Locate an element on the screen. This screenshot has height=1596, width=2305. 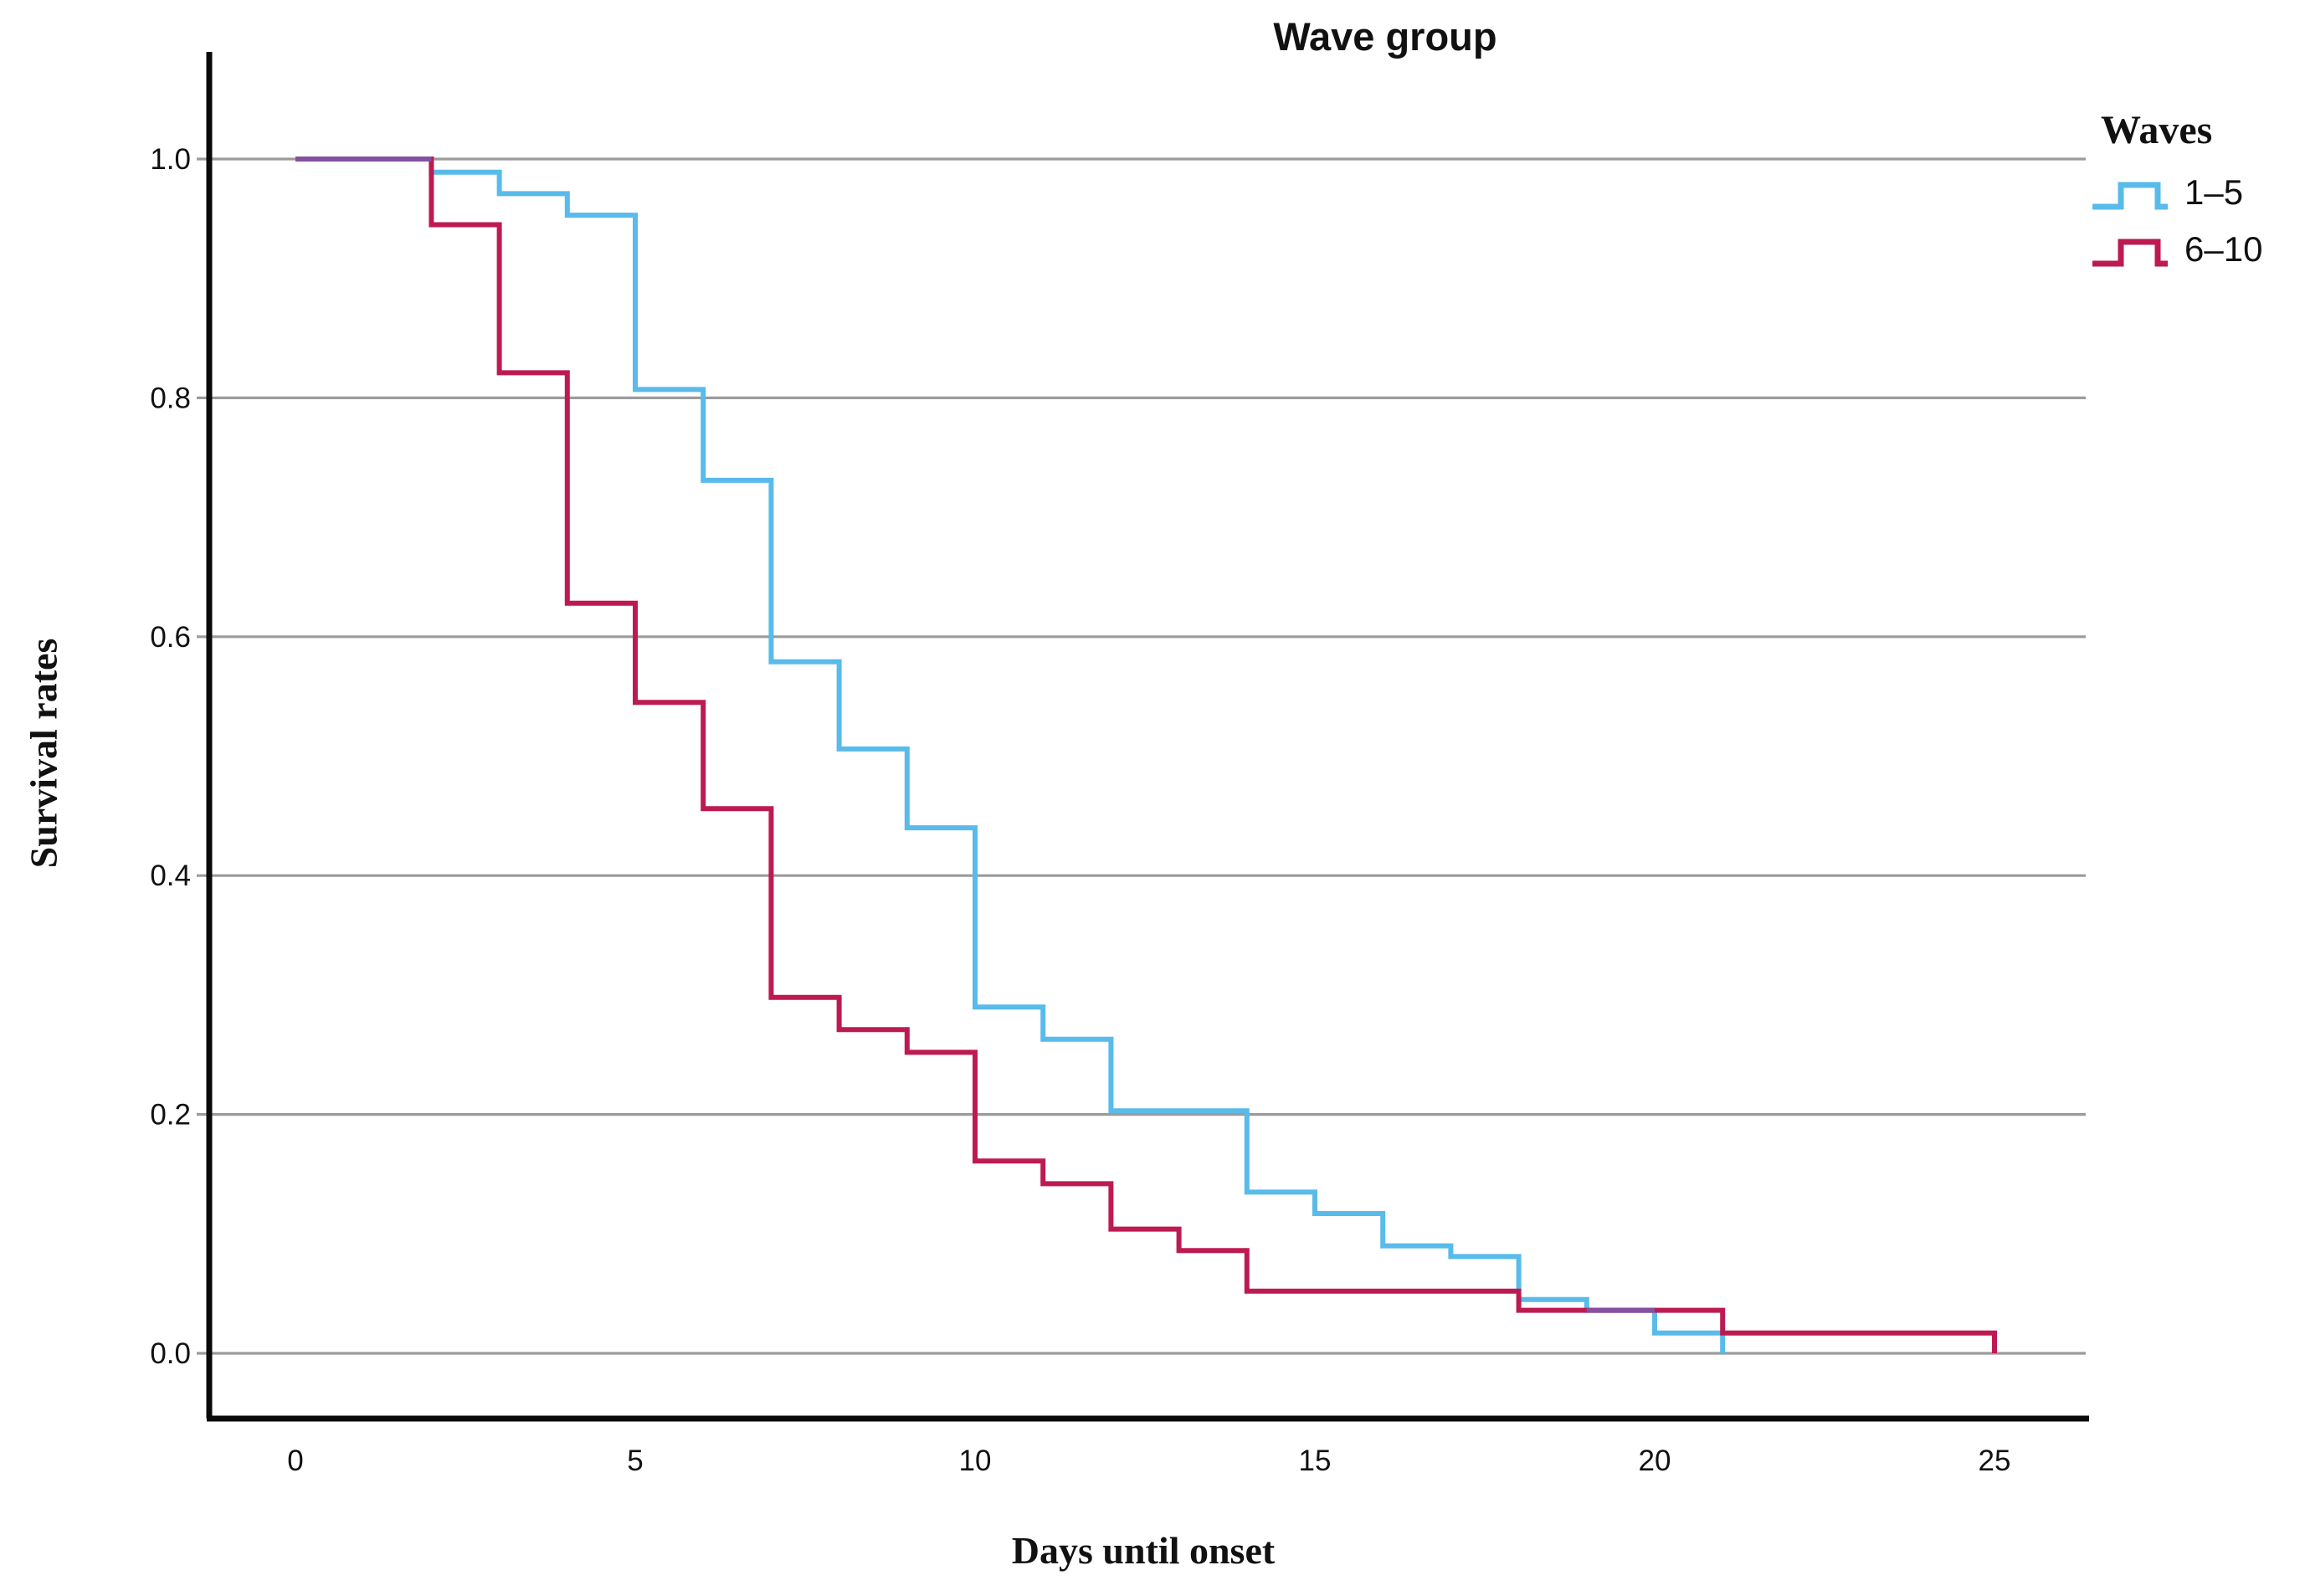
legend-item-label: 6–10 is located at coordinates (2223, 249).